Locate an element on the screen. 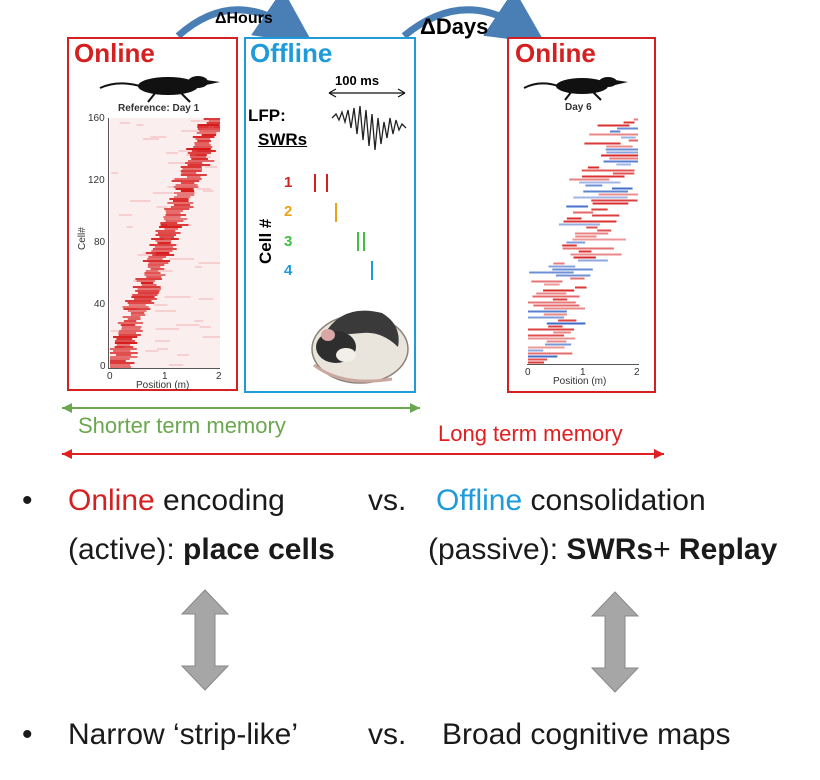  days-curved-arrow is located at coordinates (473, 22).